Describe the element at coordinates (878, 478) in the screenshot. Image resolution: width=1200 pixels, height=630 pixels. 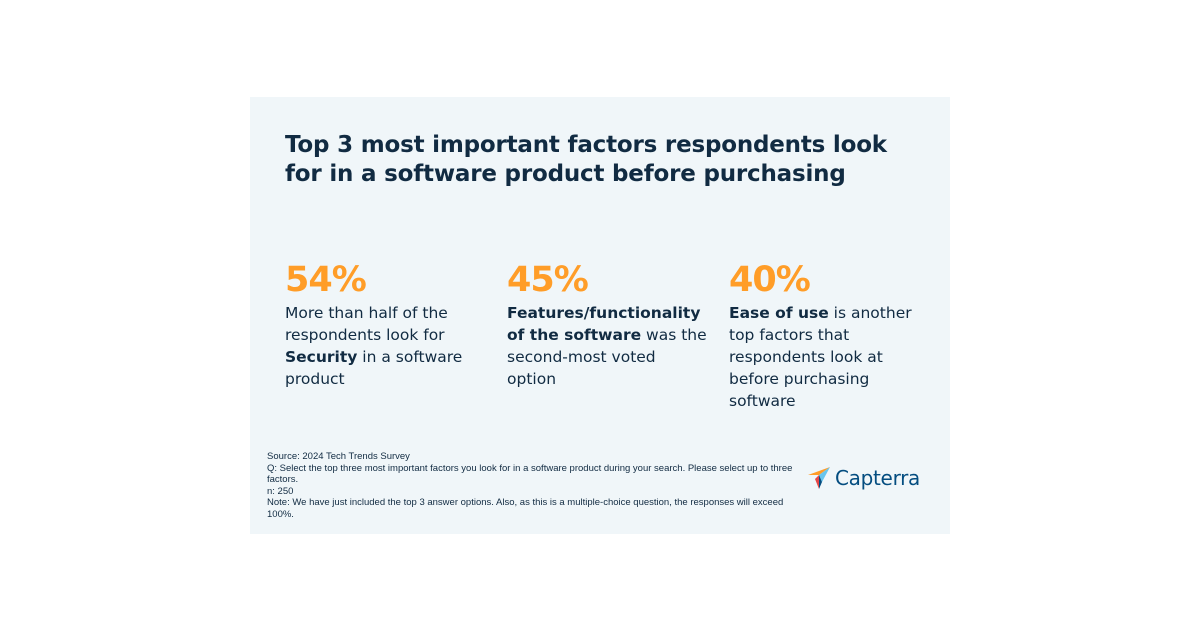
I see `logo-wordmark: Capterra` at that location.